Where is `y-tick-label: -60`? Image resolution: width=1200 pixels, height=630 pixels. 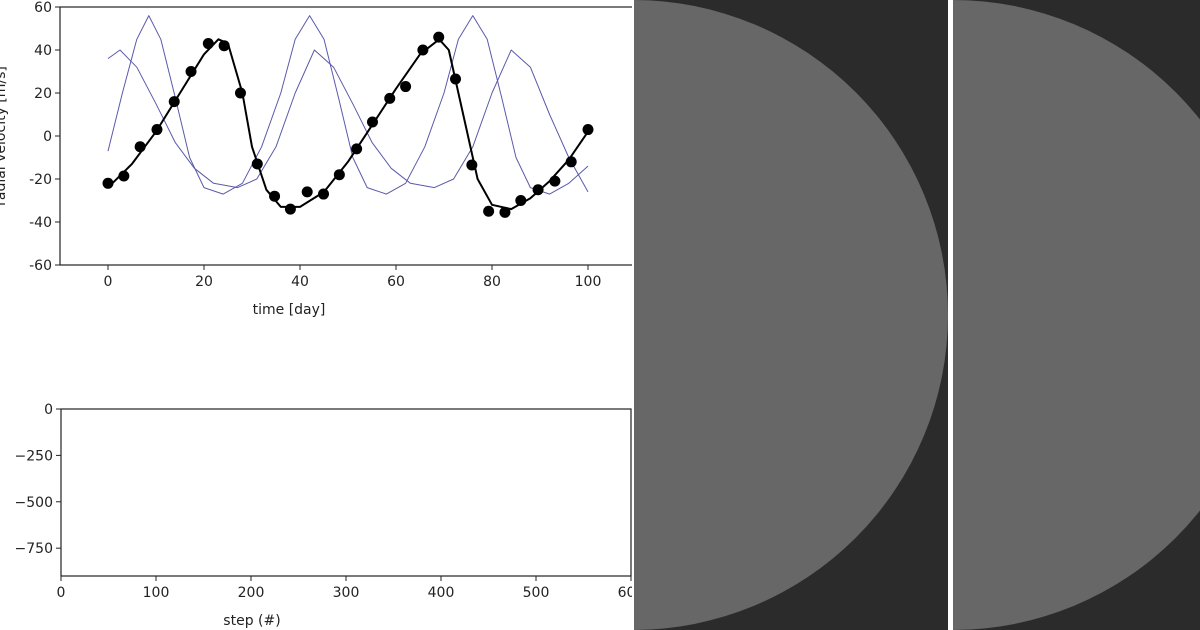 y-tick-label: -60 is located at coordinates (40, 266).